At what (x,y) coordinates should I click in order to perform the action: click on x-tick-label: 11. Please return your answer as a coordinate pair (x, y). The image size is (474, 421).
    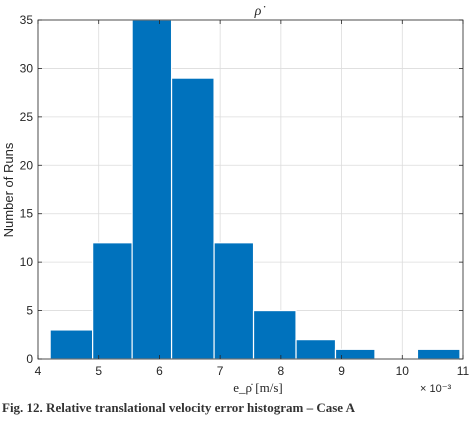
    Looking at the image, I should click on (463, 371).